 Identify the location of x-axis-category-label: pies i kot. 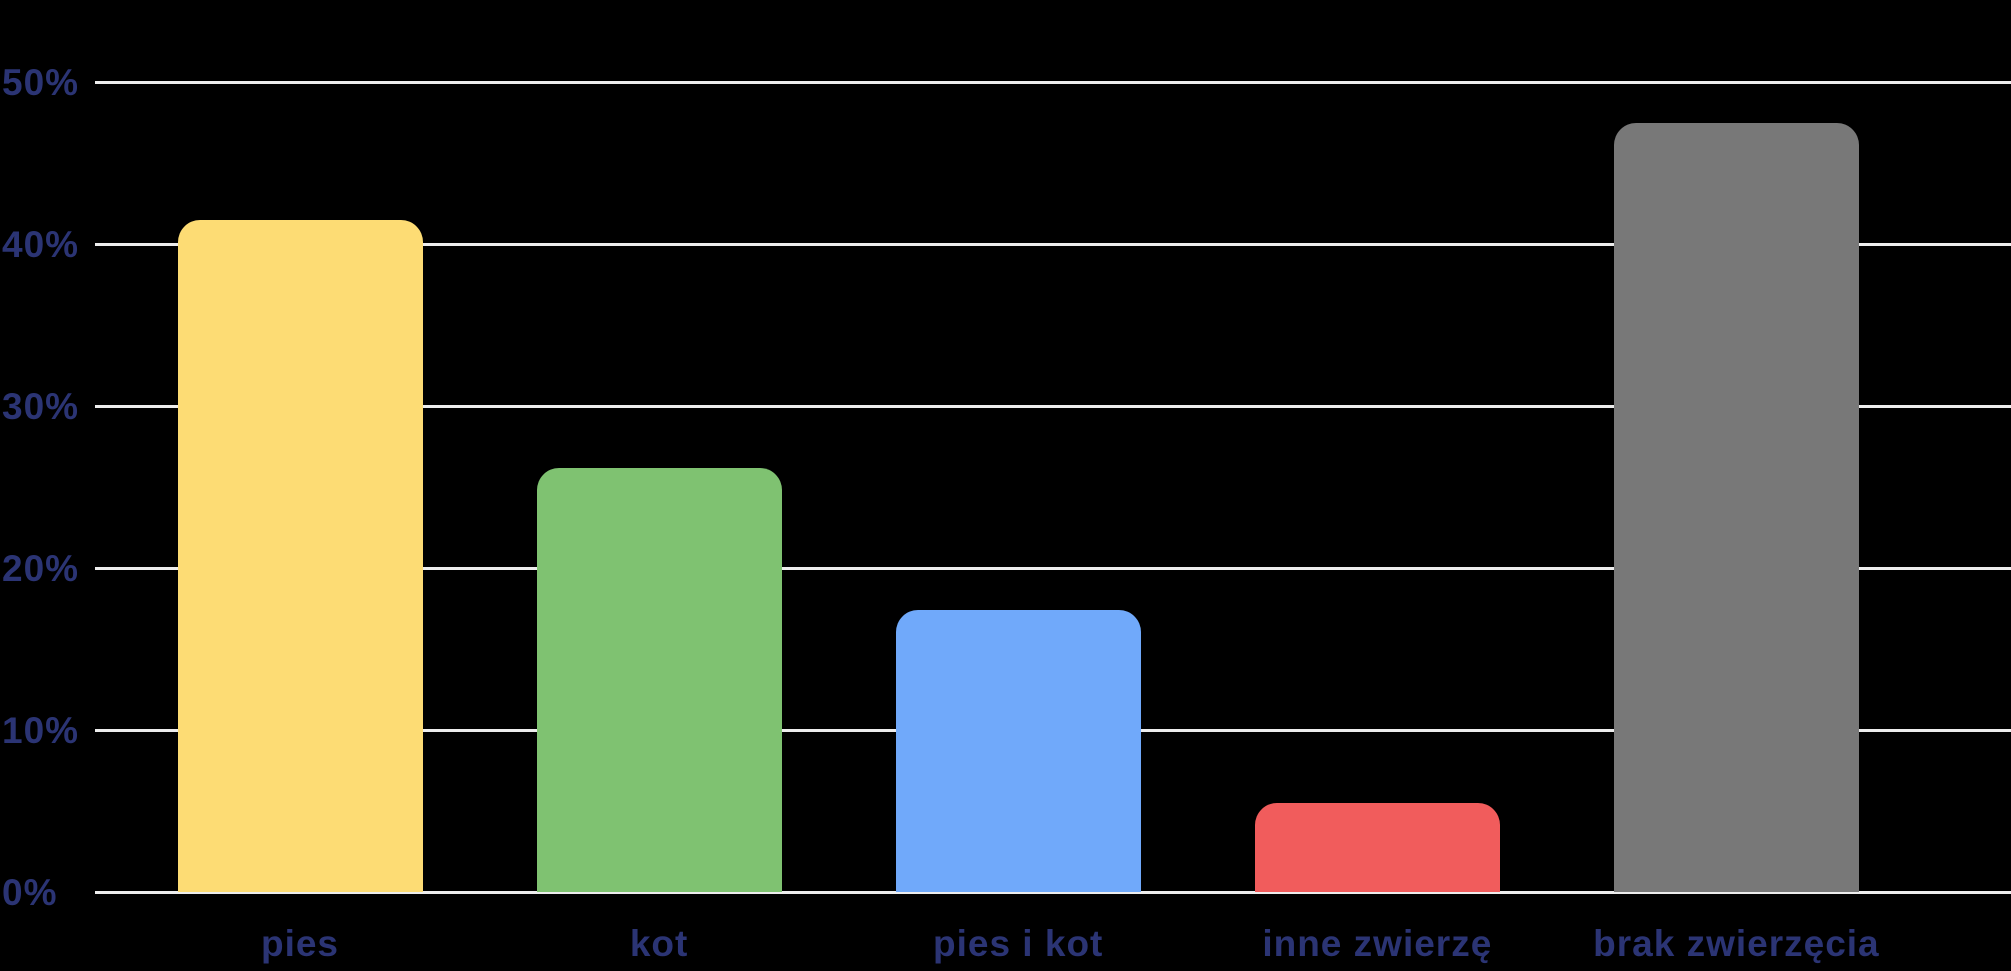
(1018, 943).